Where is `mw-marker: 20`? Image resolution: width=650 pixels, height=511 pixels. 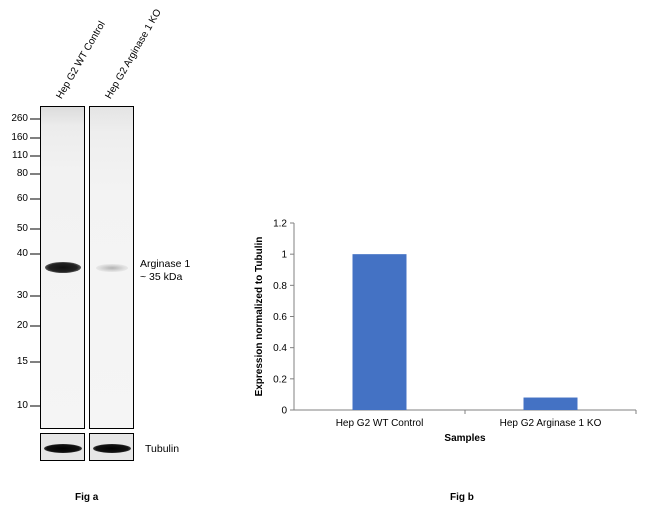
mw-marker: 20 is located at coordinates (22, 325).